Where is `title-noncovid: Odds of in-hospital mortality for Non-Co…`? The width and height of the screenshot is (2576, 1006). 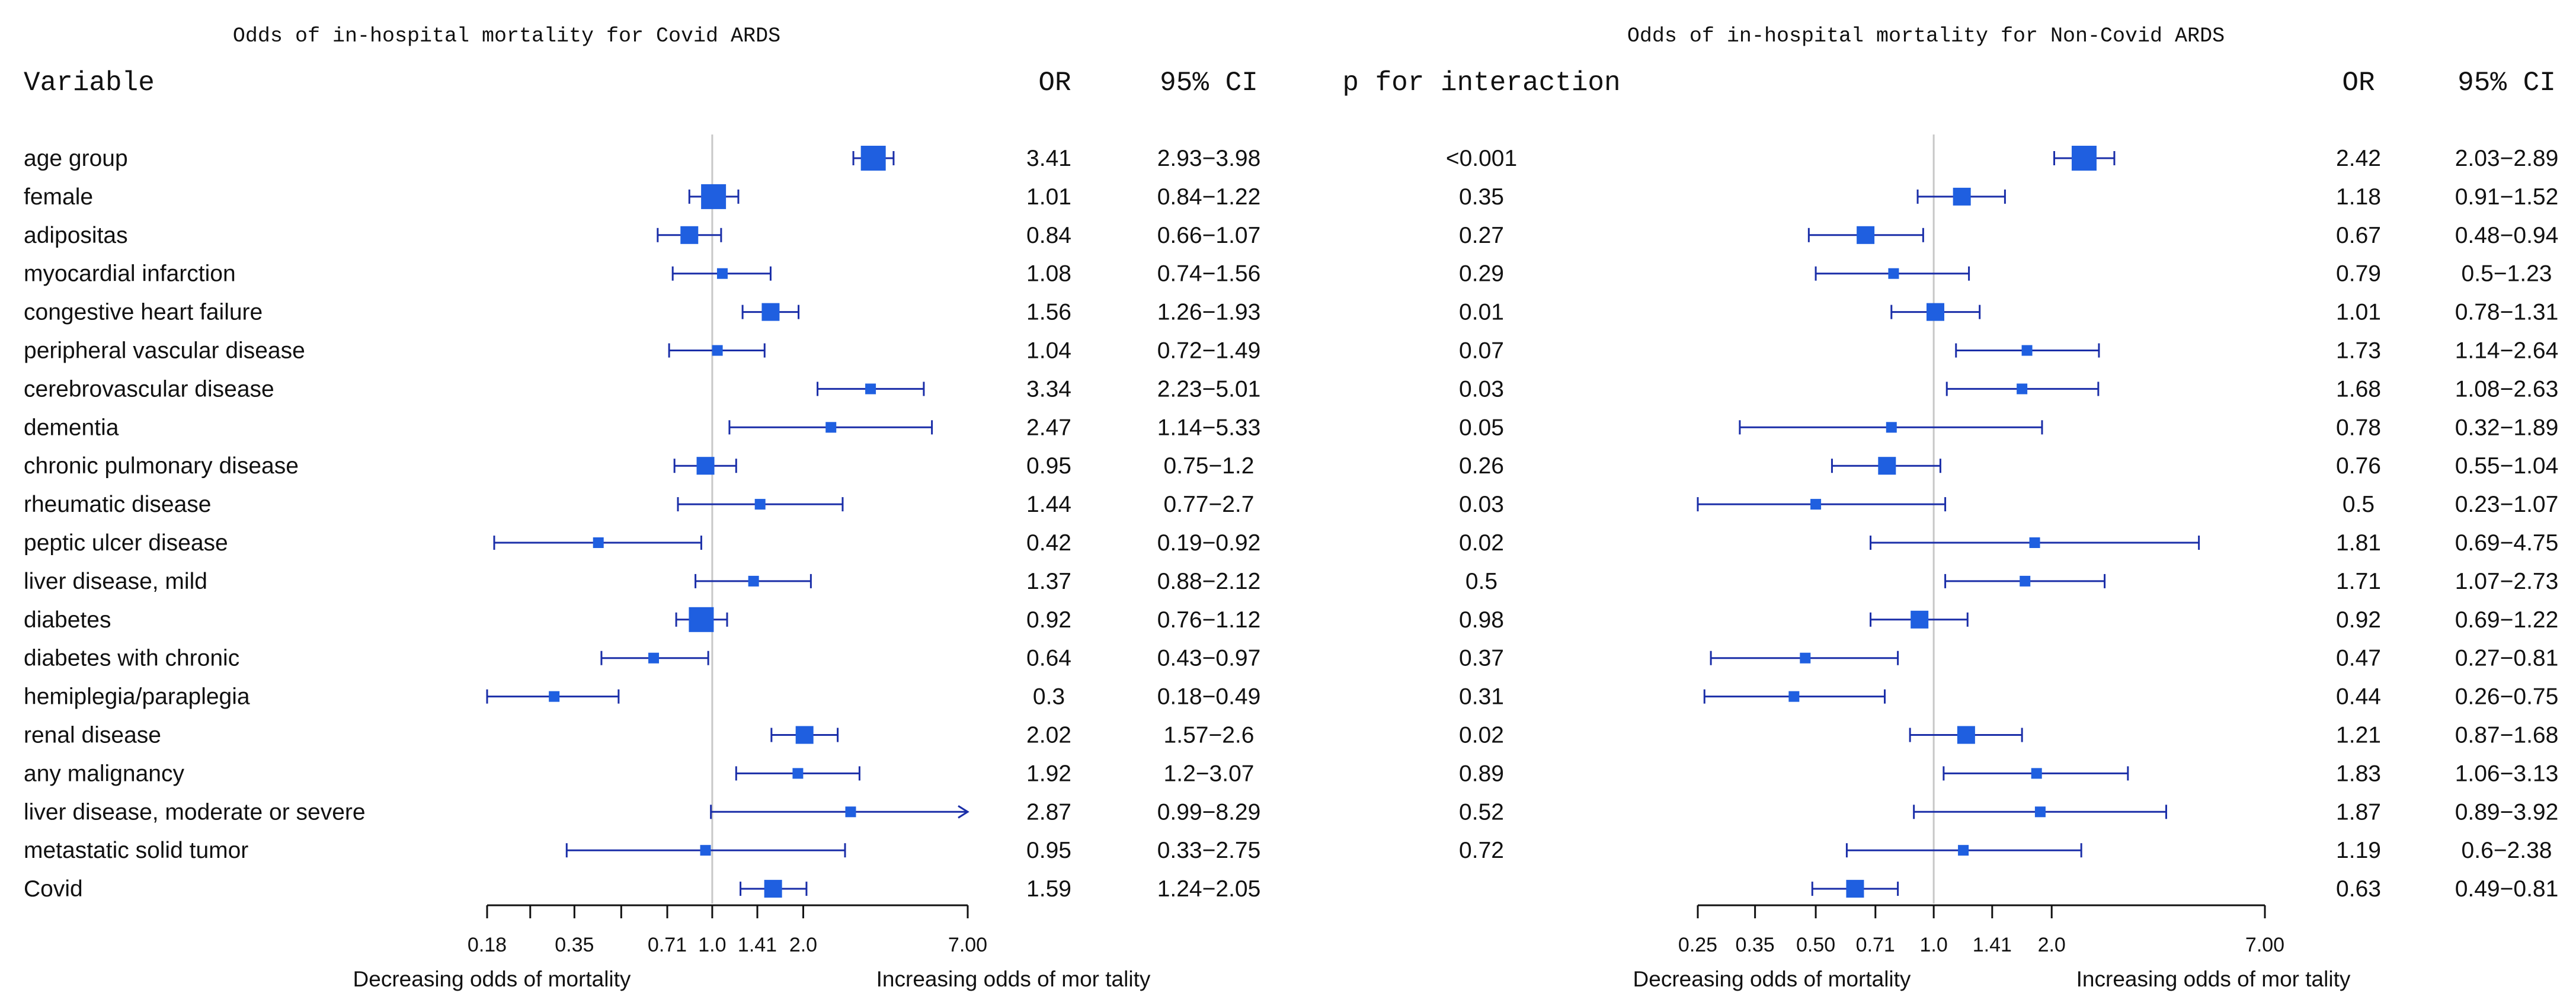
title-noncovid: Odds of in-hospital mortality for Non-Co… is located at coordinates (1926, 36).